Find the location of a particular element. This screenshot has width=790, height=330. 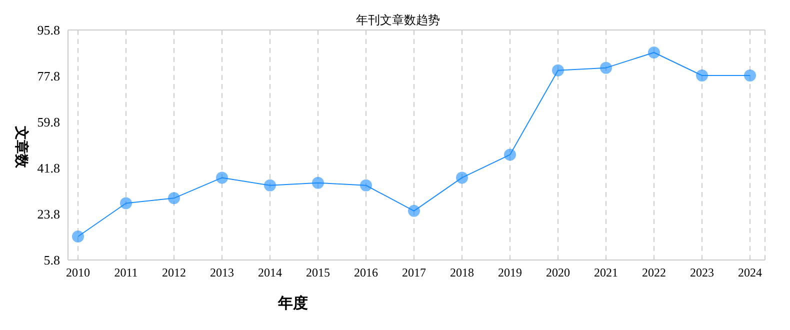

y-tick-label: 23.8 is located at coordinates (48, 214).